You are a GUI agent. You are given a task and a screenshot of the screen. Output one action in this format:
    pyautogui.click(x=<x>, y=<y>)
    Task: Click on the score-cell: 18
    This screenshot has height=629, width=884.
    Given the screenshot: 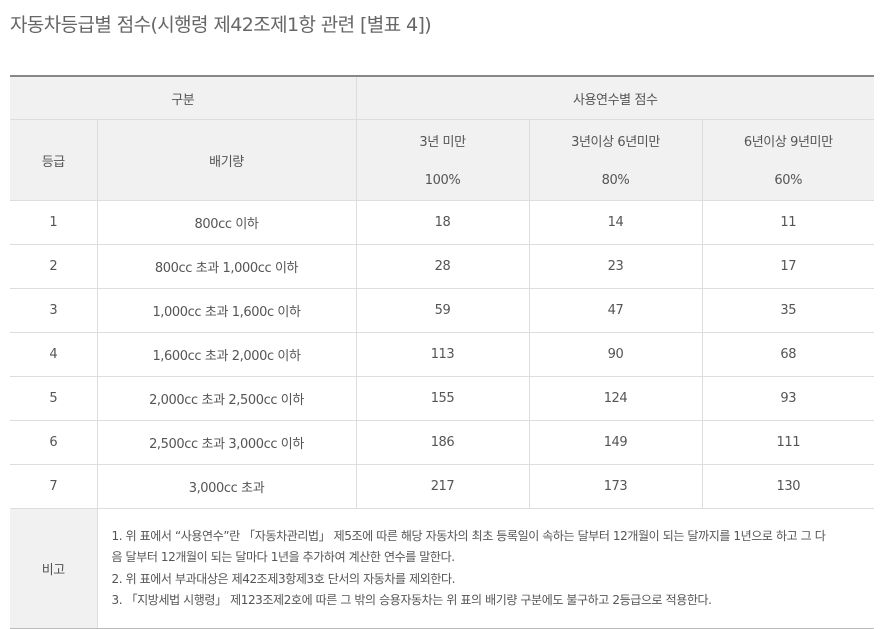 What is the action you would take?
    pyautogui.click(x=442, y=222)
    